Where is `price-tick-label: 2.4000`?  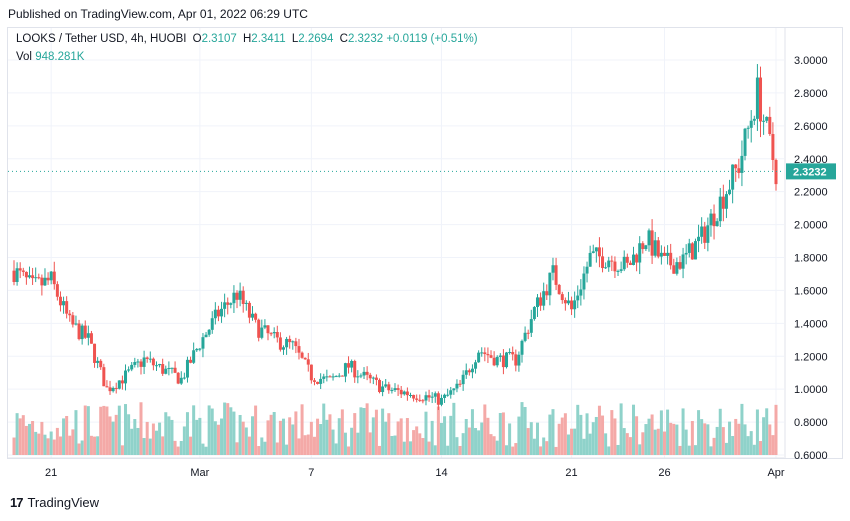
price-tick-label: 2.4000 is located at coordinates (811, 160).